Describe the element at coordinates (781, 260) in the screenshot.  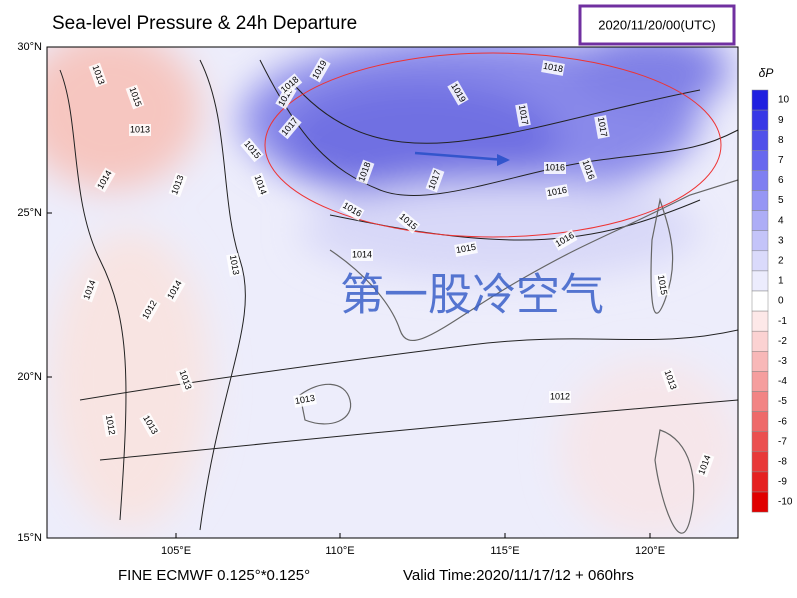
I see `colorbar-tick: 2` at that location.